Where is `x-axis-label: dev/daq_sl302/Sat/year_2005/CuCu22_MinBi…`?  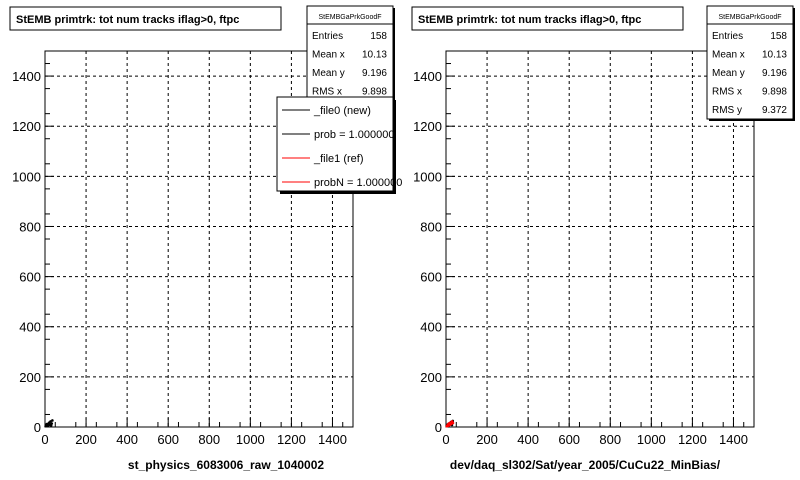
x-axis-label: dev/daq_sl302/Sat/year_2005/CuCu22_MinBi… is located at coordinates (585, 465).